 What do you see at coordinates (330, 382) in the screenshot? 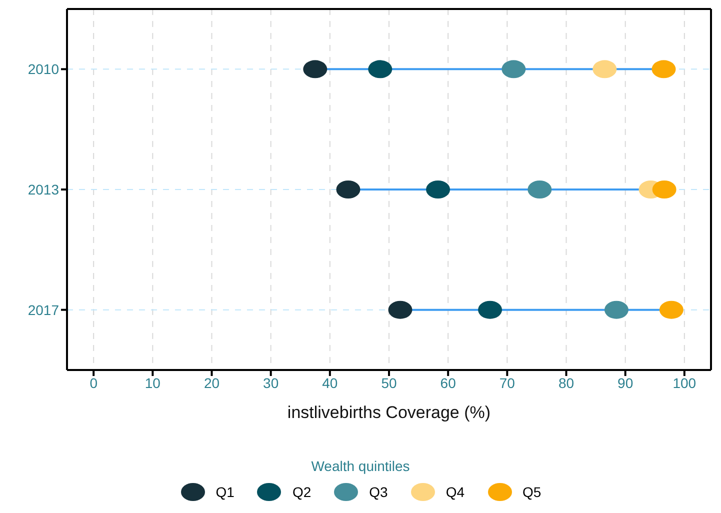
I see `x-tick-label: 40` at bounding box center [330, 382].